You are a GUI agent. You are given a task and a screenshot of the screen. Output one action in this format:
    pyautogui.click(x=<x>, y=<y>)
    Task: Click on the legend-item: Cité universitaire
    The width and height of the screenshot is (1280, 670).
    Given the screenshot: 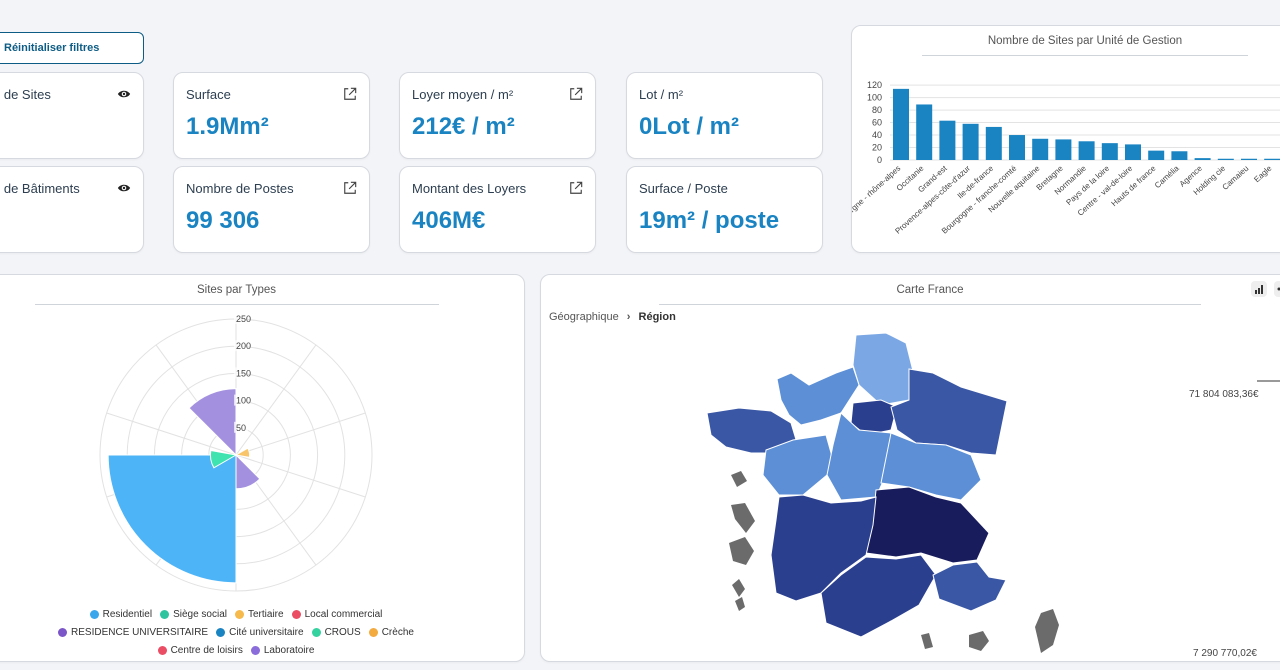 What is the action you would take?
    pyautogui.click(x=260, y=632)
    